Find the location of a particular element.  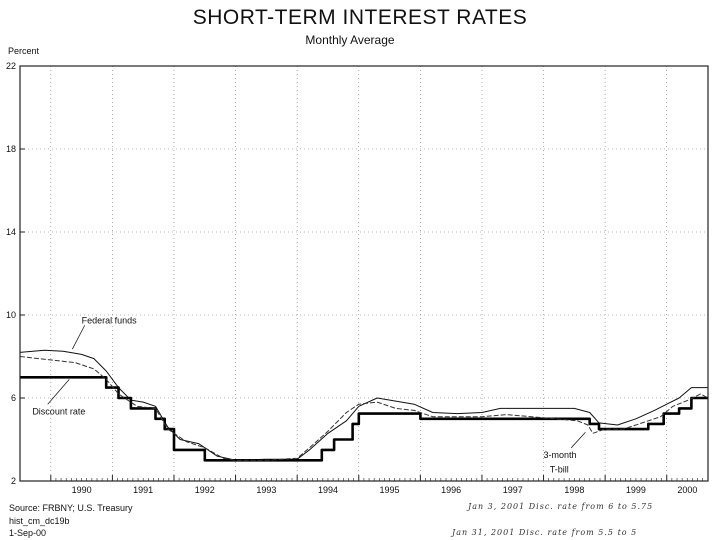

y-axis-label: Percent is located at coordinates (24, 51).